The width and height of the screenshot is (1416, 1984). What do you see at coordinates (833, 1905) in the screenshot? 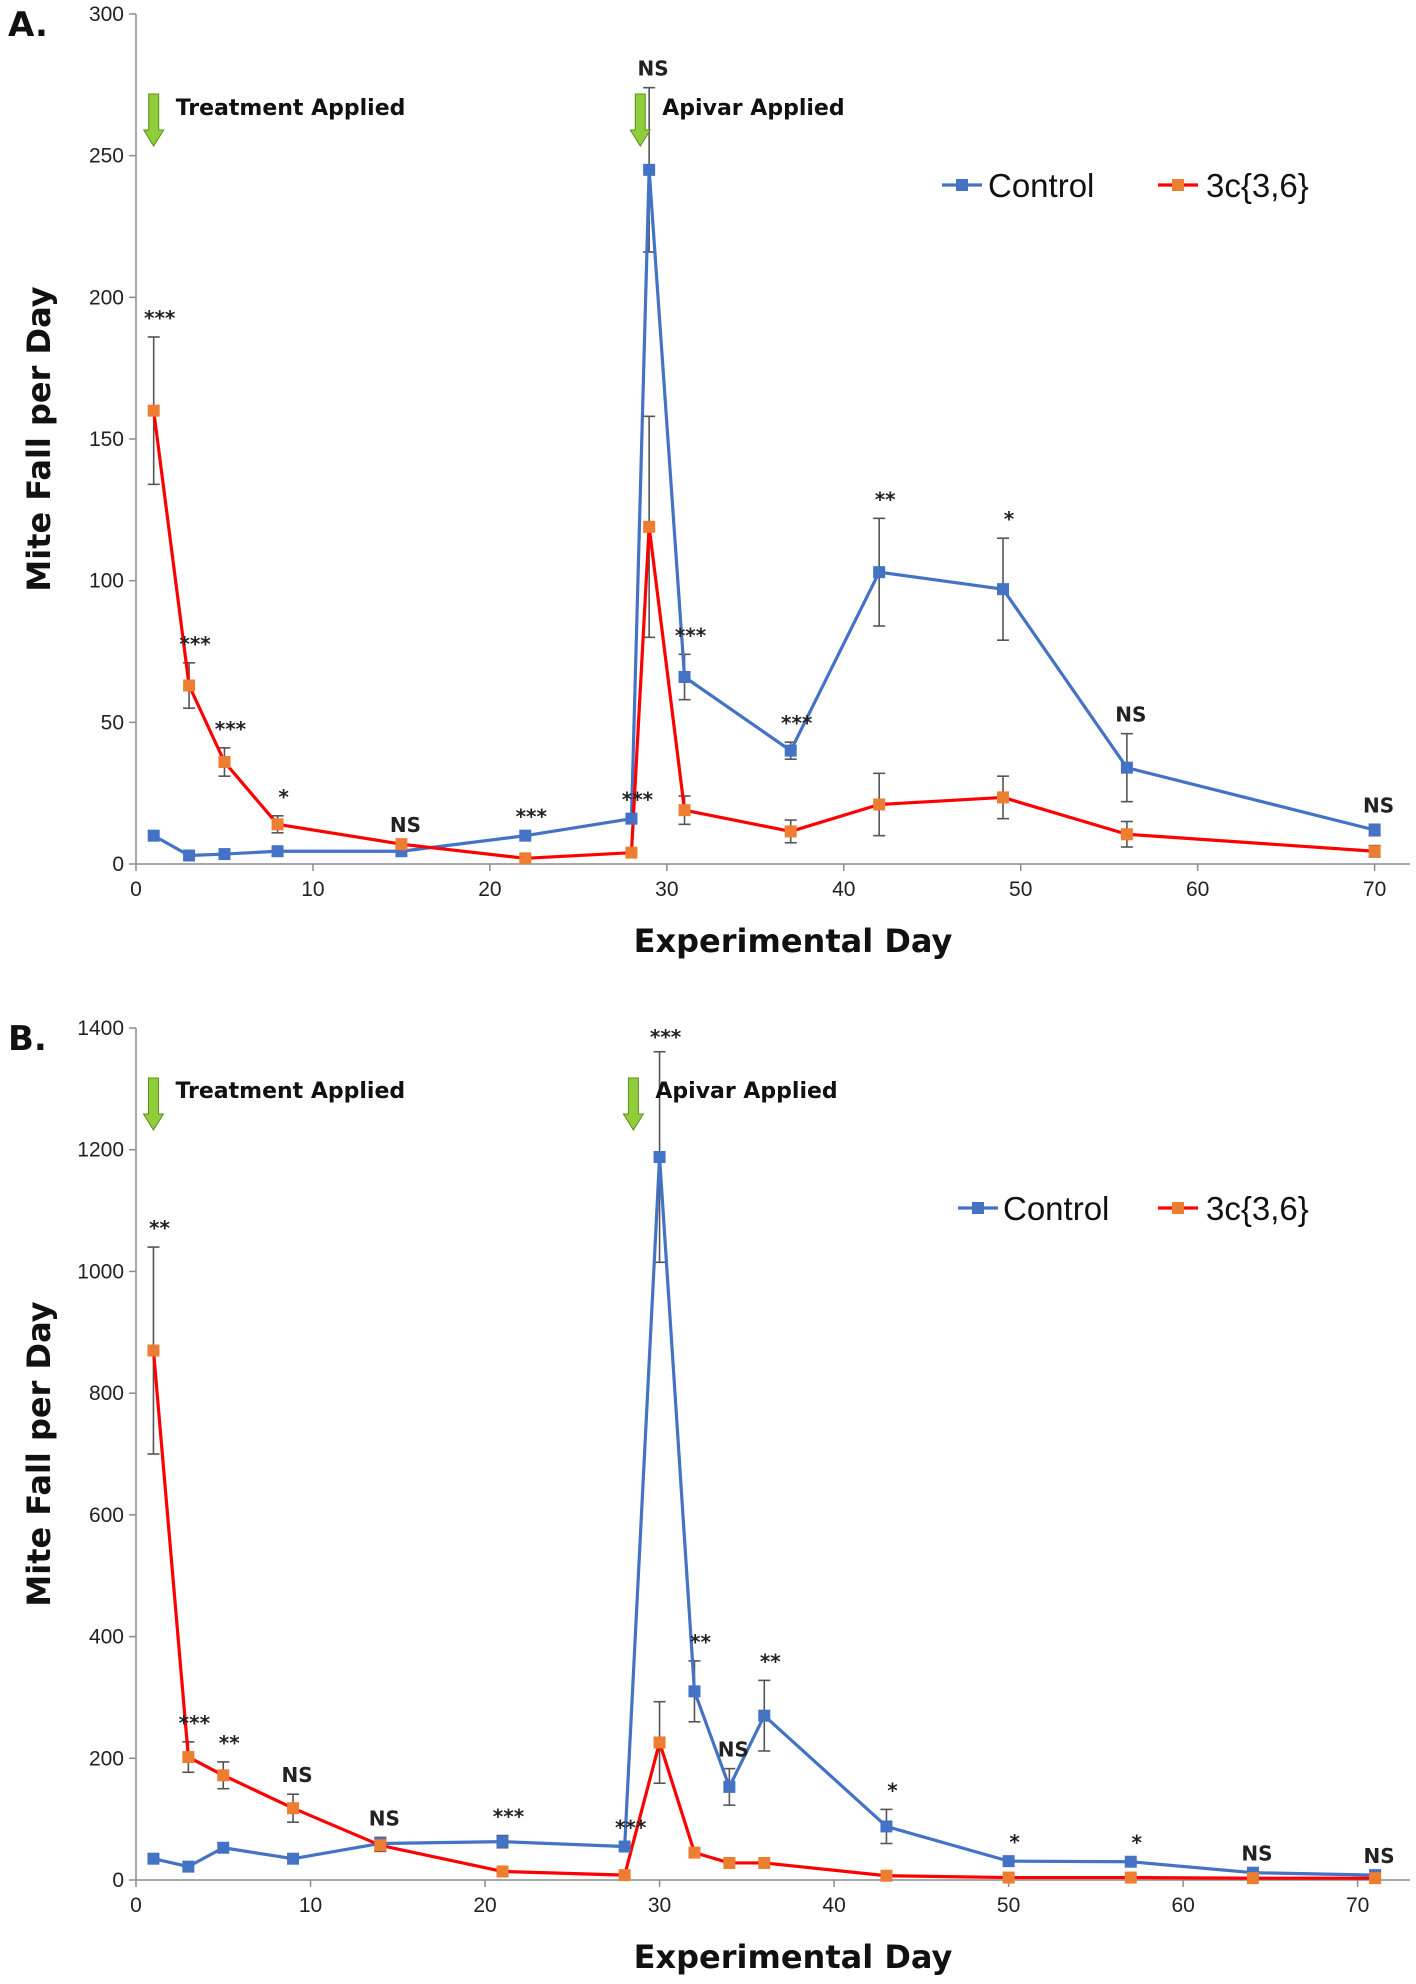
I see `x-tick-label: 40` at bounding box center [833, 1905].